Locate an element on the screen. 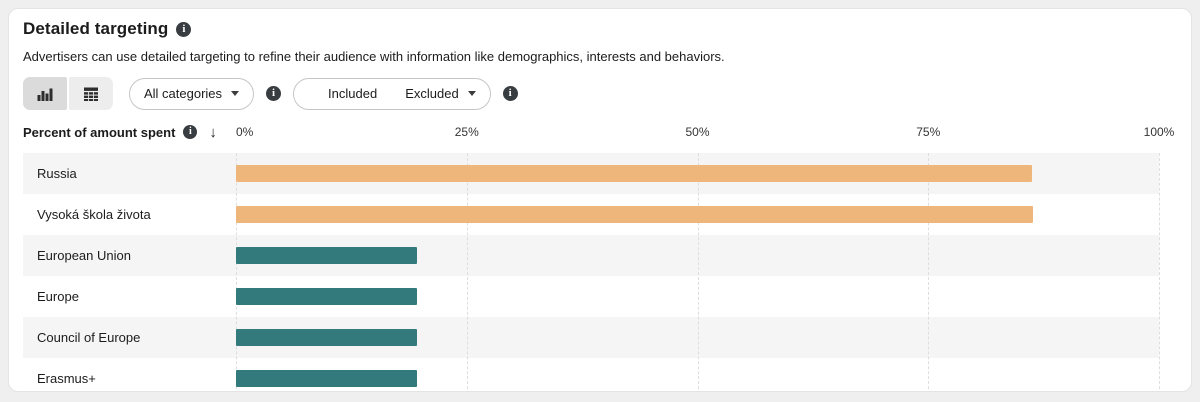  toolbar: All categories Included Excluded is located at coordinates (600, 93).